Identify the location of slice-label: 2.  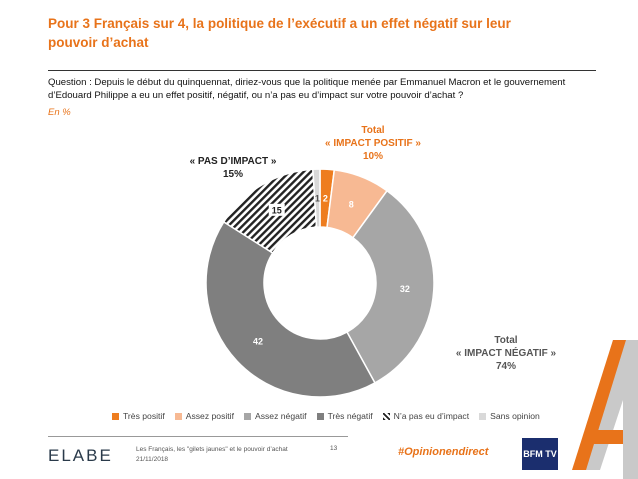
(325, 199).